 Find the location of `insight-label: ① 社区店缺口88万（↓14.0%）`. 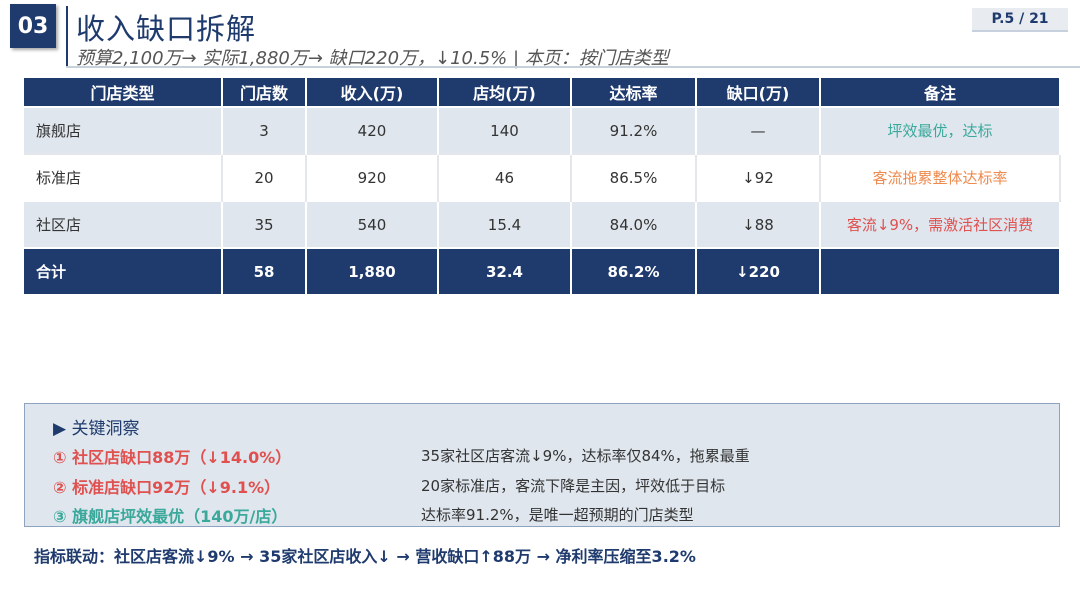

insight-label: ① 社区店缺口88万（↓14.0%） is located at coordinates (172, 457).